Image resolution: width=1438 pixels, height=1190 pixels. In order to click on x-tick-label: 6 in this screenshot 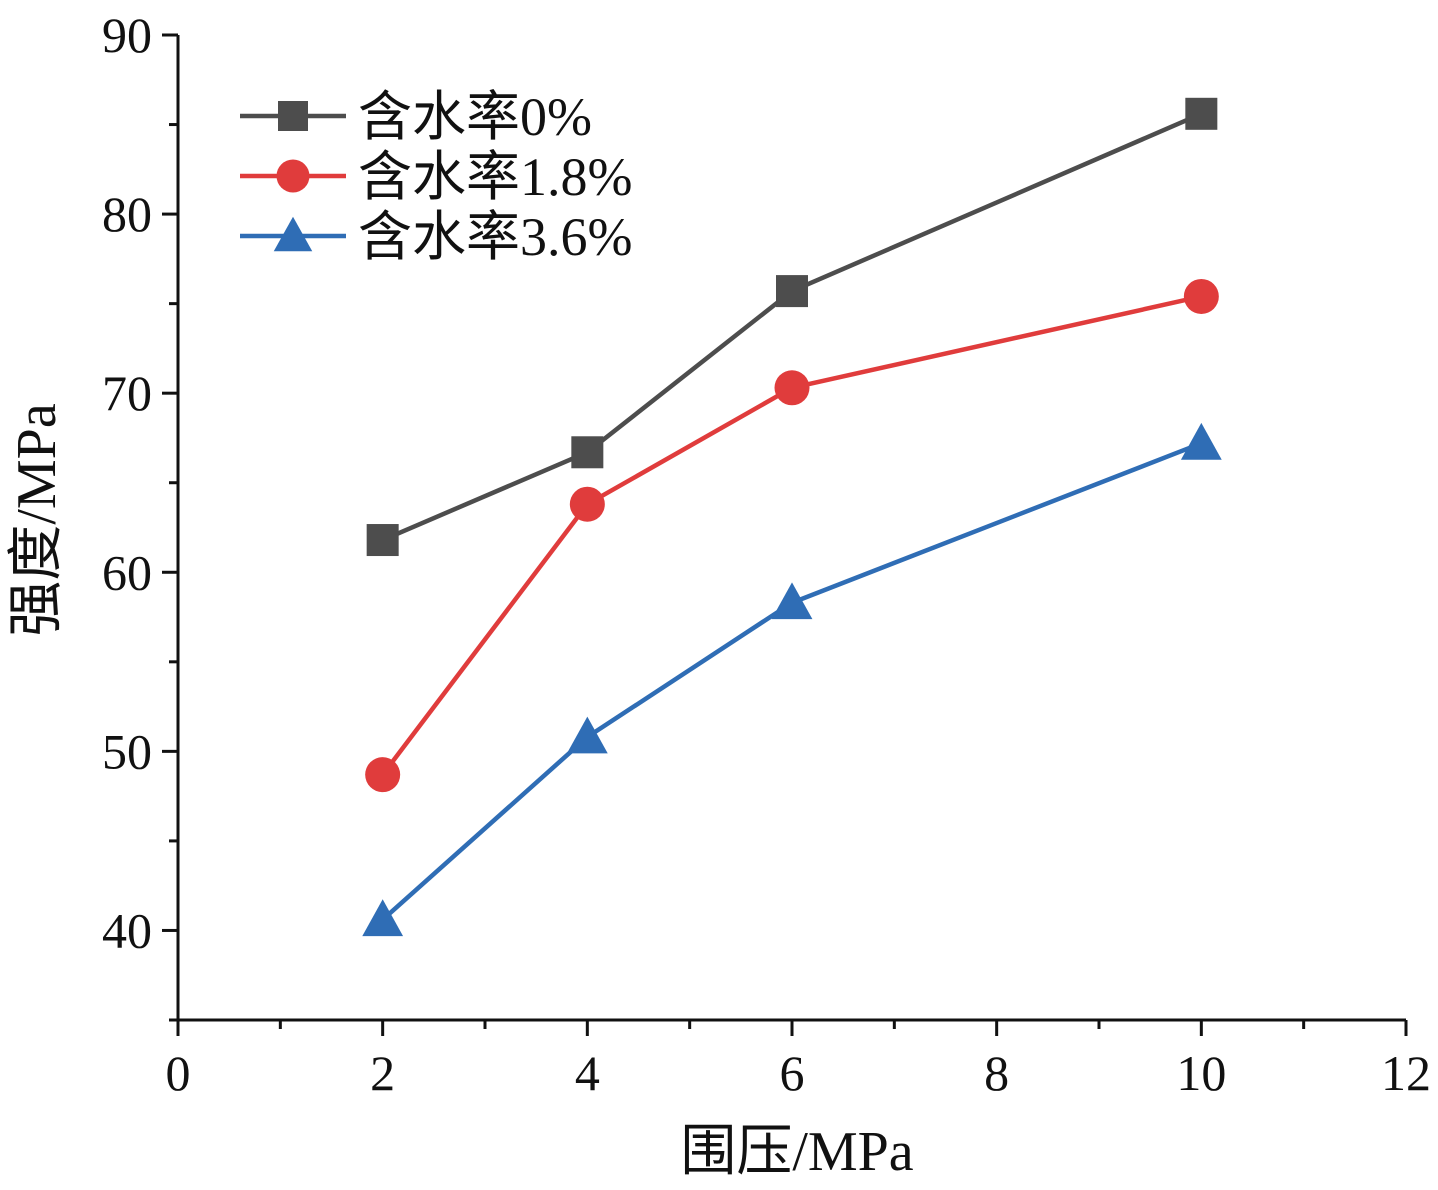, I will do `click(792, 1073)`.